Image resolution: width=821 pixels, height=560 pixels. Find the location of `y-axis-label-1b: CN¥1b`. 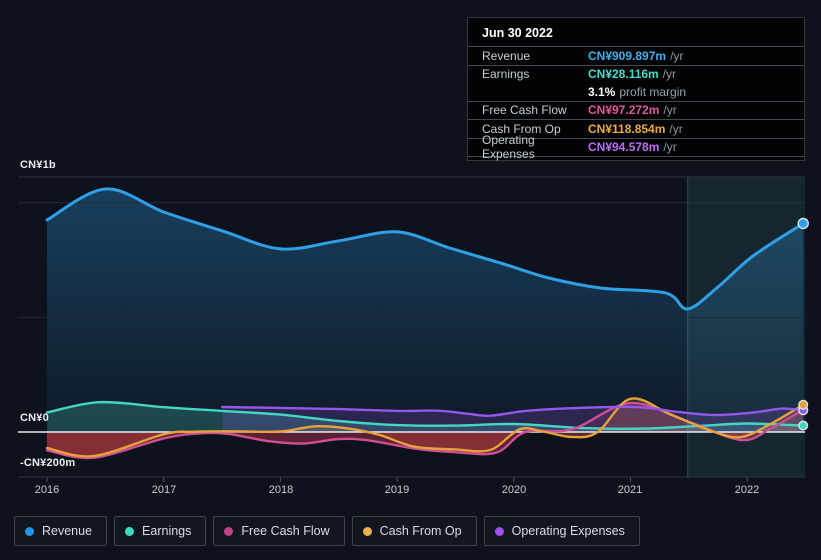

y-axis-label-1b: CN¥1b is located at coordinates (38, 165).